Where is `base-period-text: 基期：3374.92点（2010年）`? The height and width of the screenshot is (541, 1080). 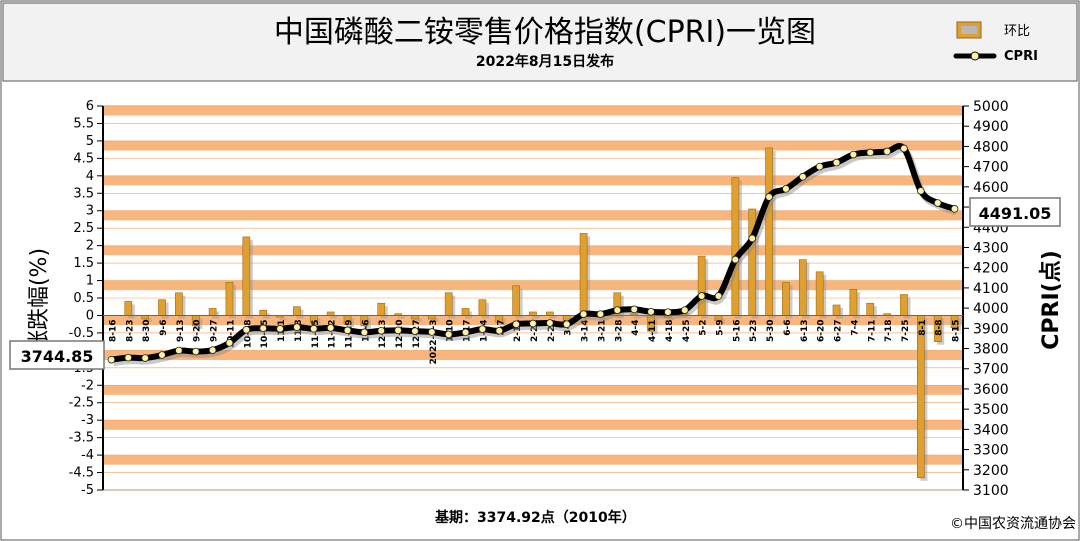 base-period-text: 基期：3374.92点（2010年） is located at coordinates (535, 517).